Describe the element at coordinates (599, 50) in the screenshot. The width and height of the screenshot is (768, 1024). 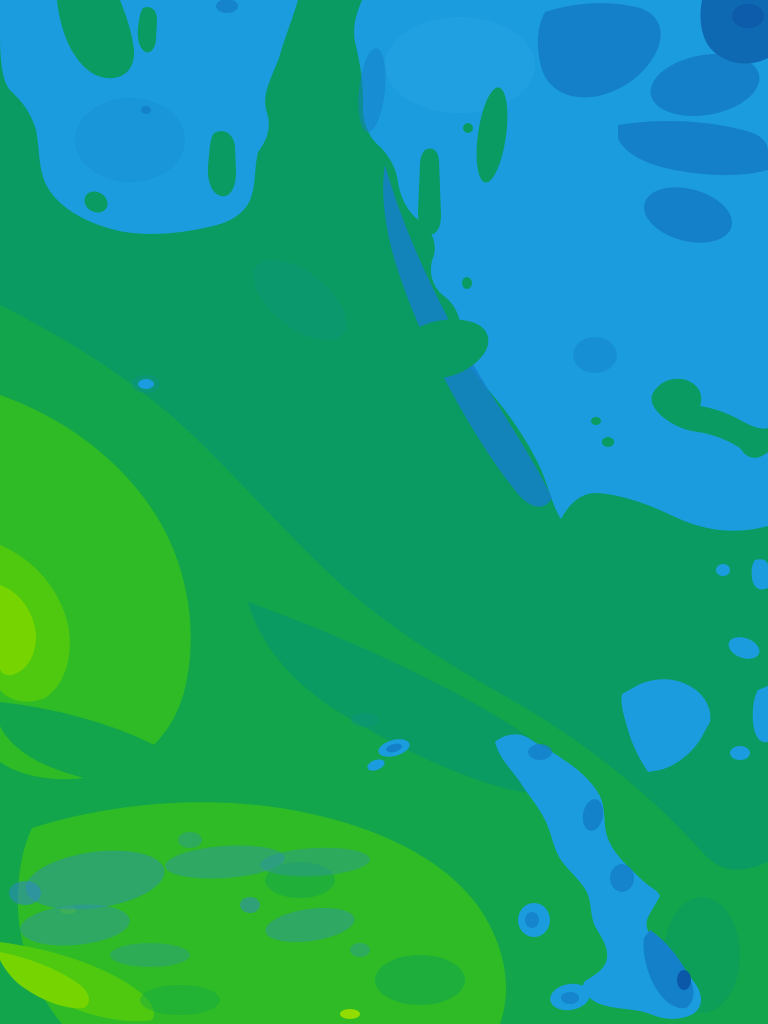
I see `colder-patch-a` at that location.